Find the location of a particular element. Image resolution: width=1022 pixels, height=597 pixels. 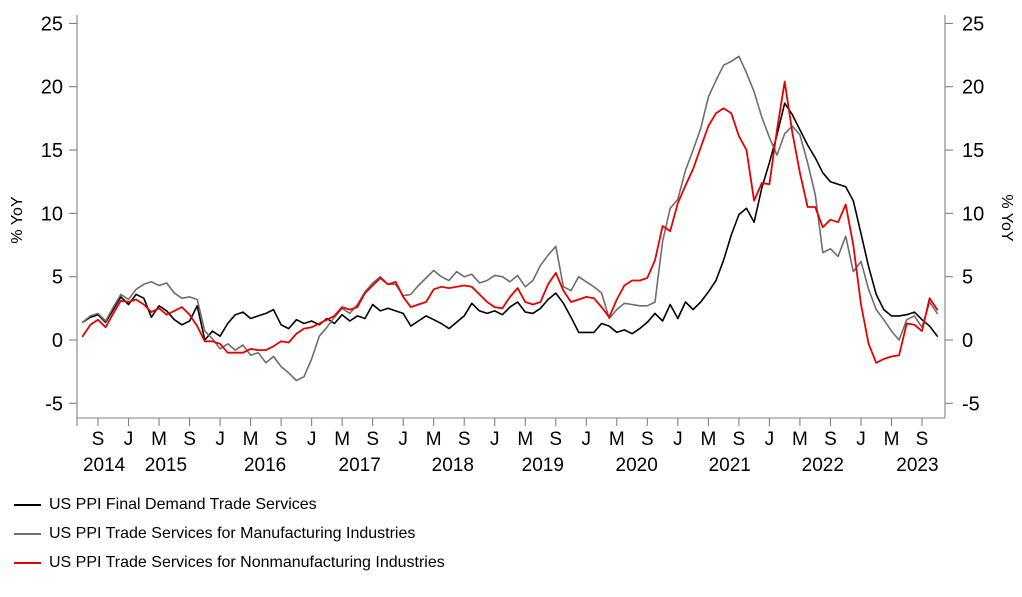

year-label: 2016 is located at coordinates (265, 465).